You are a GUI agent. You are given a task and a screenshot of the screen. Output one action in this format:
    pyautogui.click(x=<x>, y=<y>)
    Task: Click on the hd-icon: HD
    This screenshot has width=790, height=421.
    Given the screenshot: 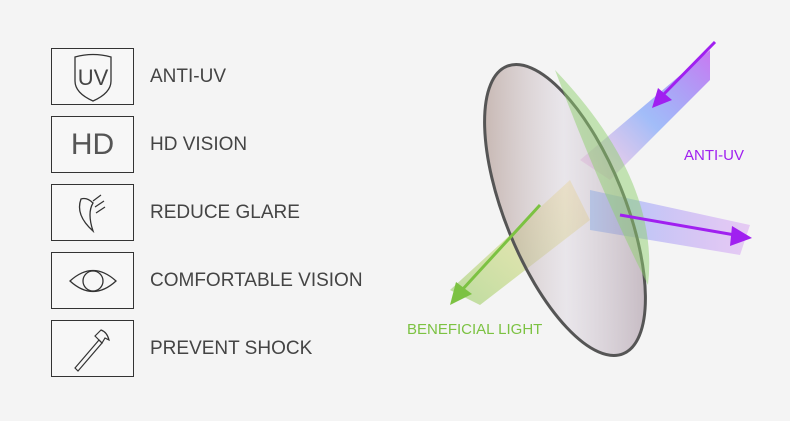 What is the action you would take?
    pyautogui.click(x=92, y=144)
    